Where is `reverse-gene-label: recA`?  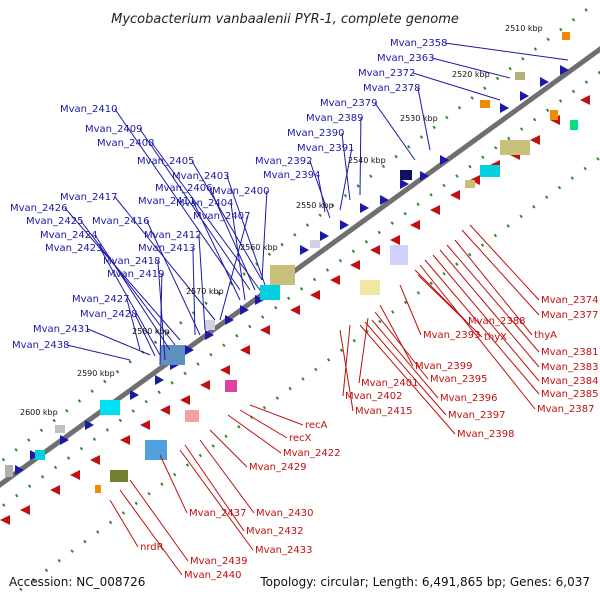
reverse-gene-label: recA is located at coordinates (316, 425).